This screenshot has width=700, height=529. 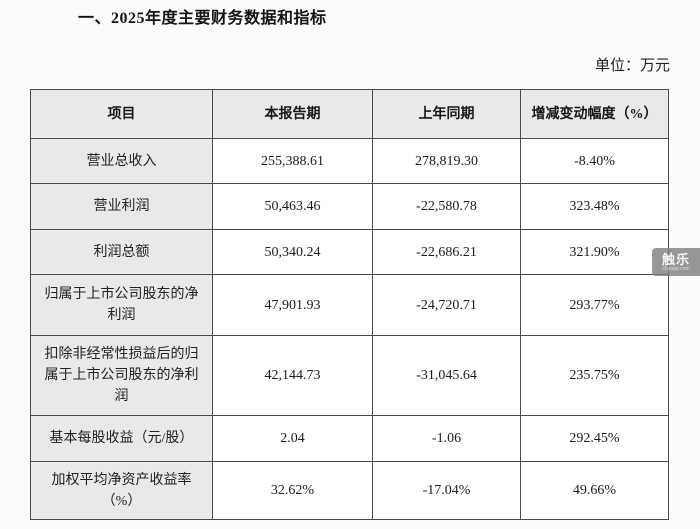 I want to click on change-pct-value: 323.48%, so click(x=594, y=206).